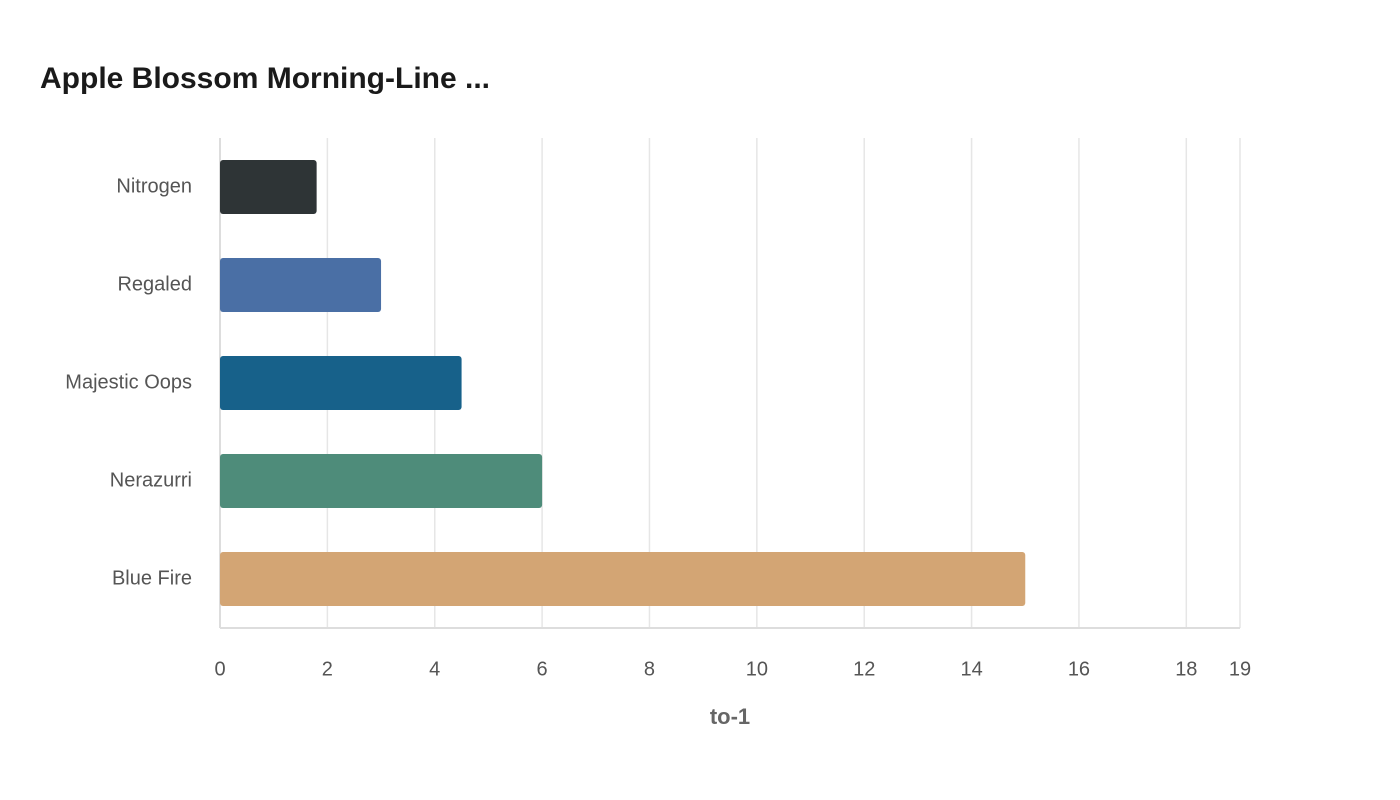 The width and height of the screenshot is (1400, 800). Describe the element at coordinates (151, 480) in the screenshot. I see `y-tick-label: Nerazurri` at that location.